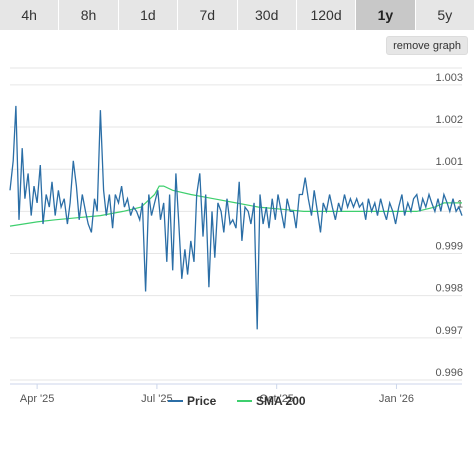 This screenshot has width=474, height=455. I want to click on x-tick-label: Jul '25, so click(156, 399).